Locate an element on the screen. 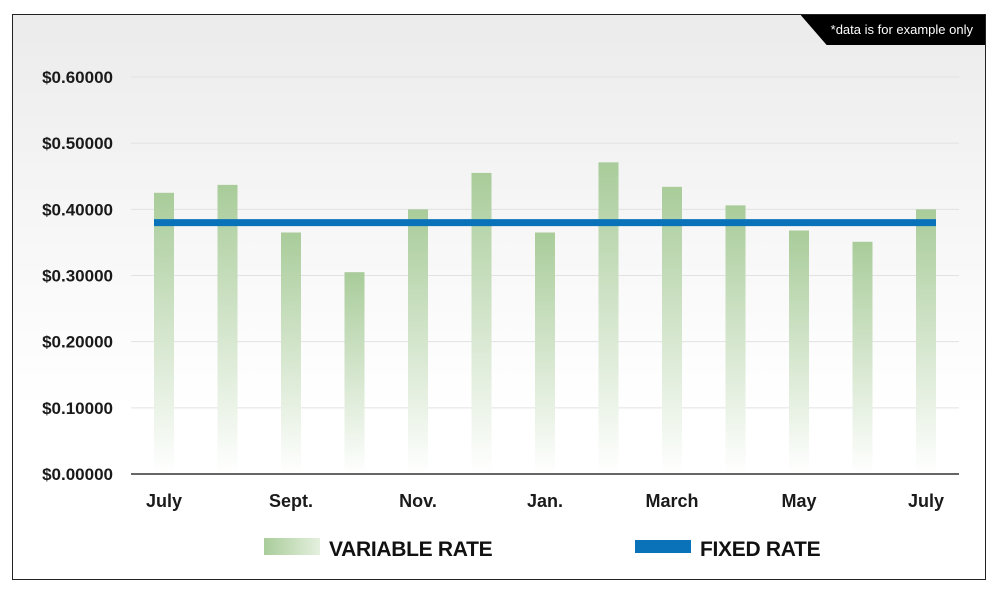 The height and width of the screenshot is (594, 1000). x-tick-label: Jan. is located at coordinates (545, 501).